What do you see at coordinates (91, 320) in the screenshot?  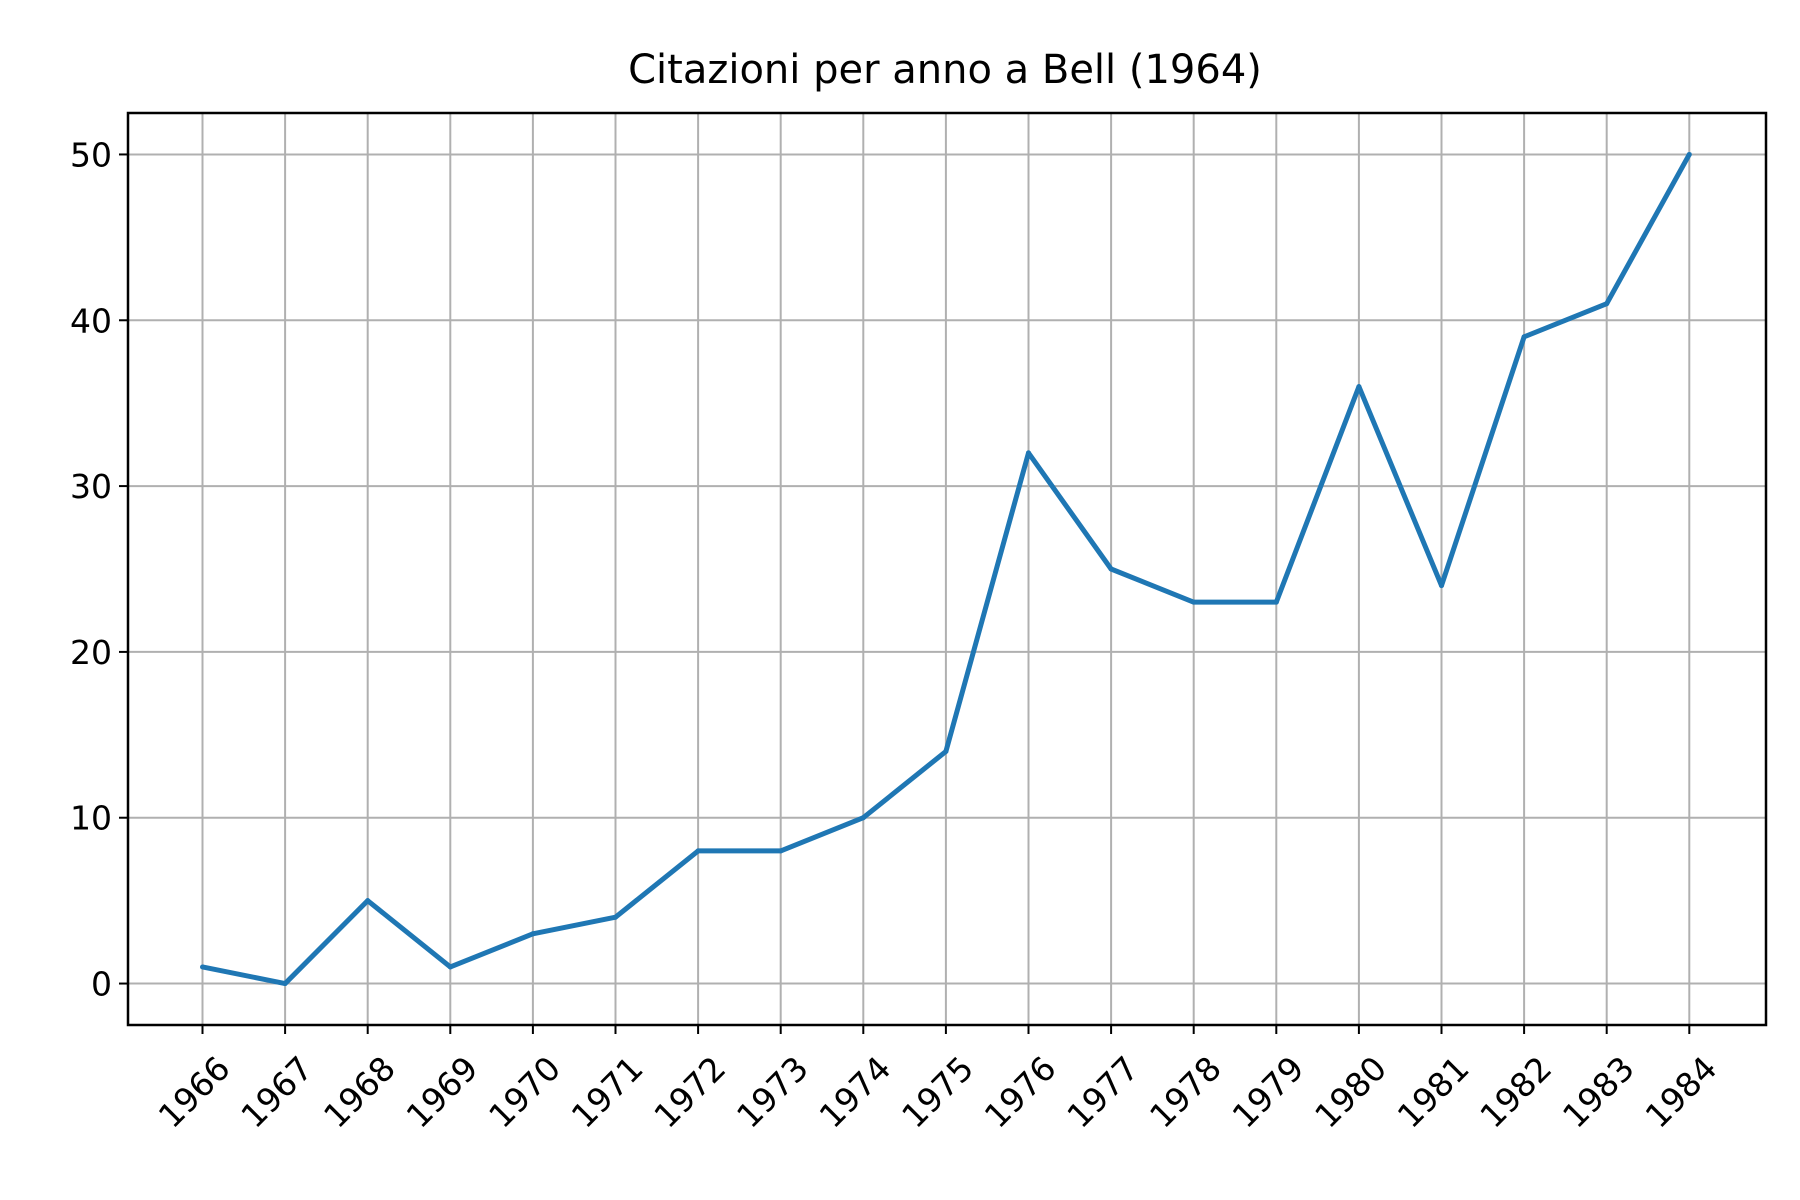 I see `y-tick-label: 40` at bounding box center [91, 320].